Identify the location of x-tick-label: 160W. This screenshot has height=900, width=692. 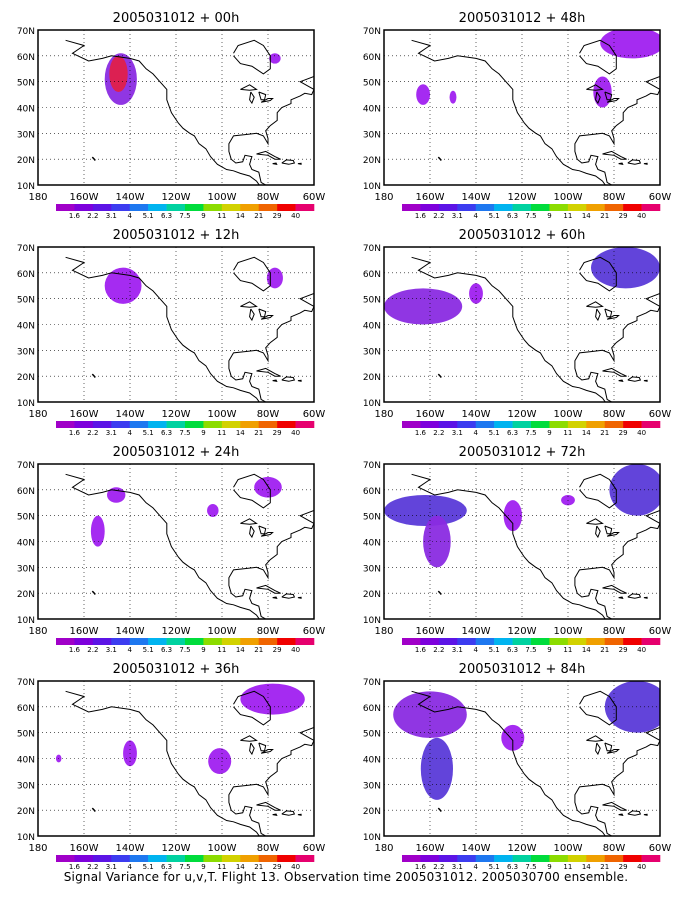
(84, 848).